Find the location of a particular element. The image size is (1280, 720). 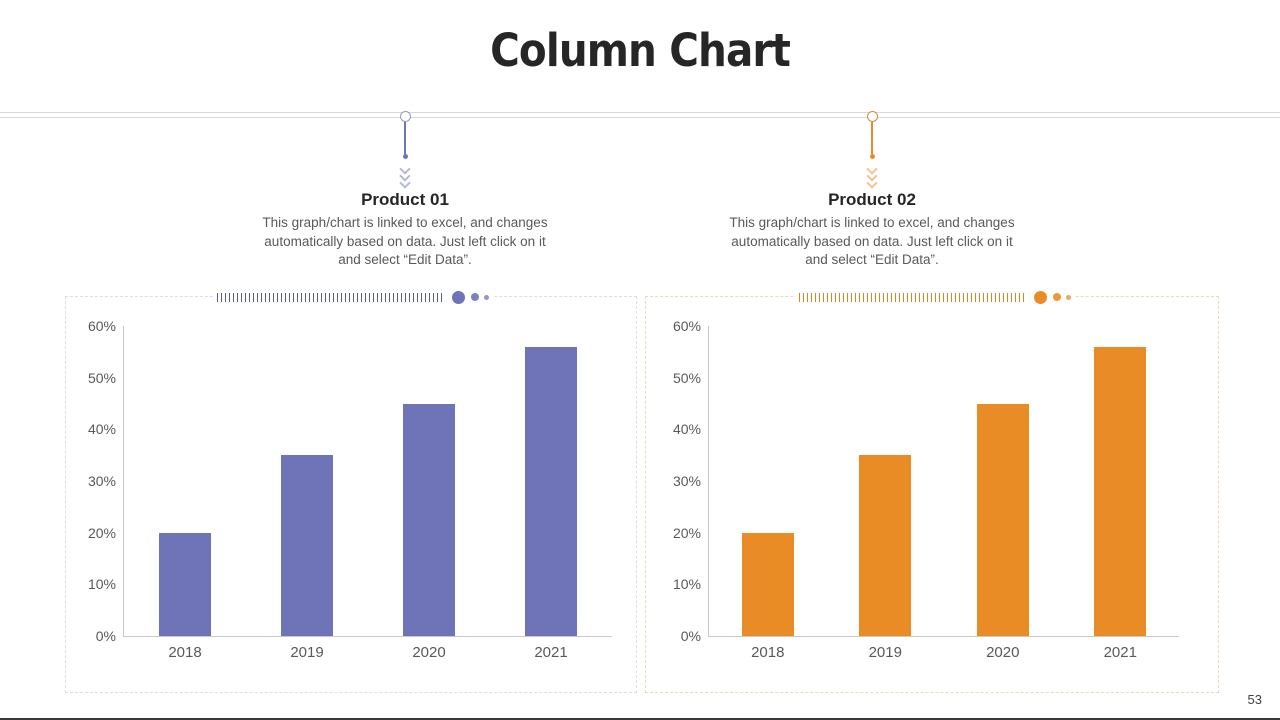

product-01-connector is located at coordinates (405, 150).